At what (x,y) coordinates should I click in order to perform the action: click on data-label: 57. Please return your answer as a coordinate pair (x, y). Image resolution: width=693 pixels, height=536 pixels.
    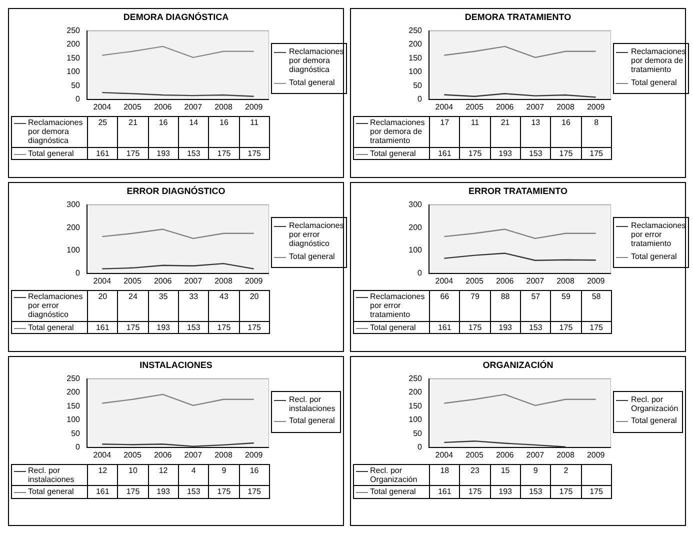
    Looking at the image, I should click on (535, 306).